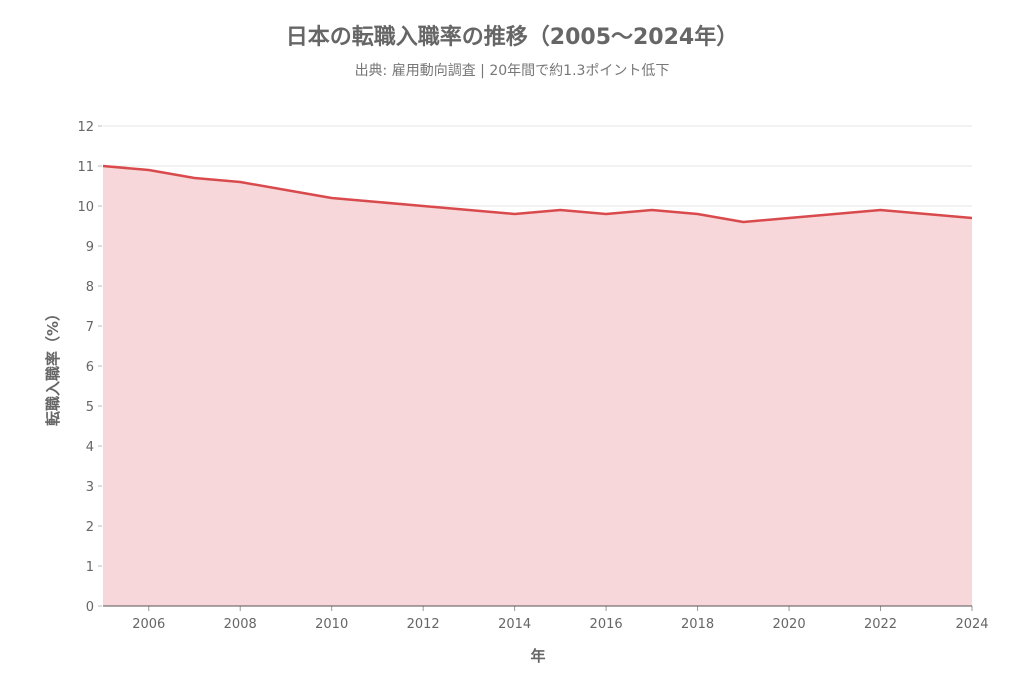 The height and width of the screenshot is (683, 1024). I want to click on y-tick-label: 2, so click(90, 527).